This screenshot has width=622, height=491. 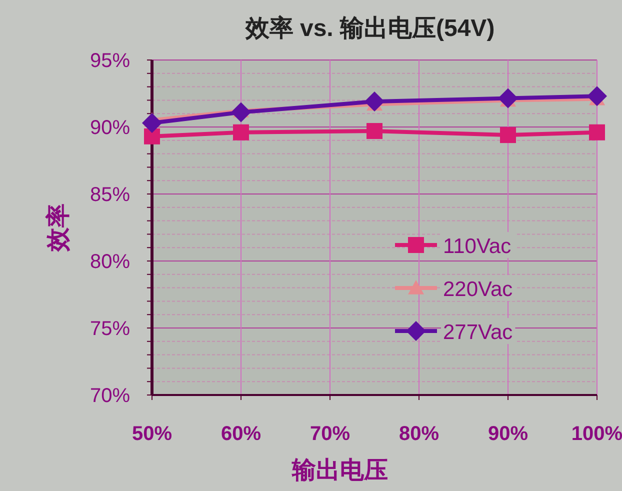 What do you see at coordinates (596, 434) in the screenshot?
I see `x-tick-label: 100%` at bounding box center [596, 434].